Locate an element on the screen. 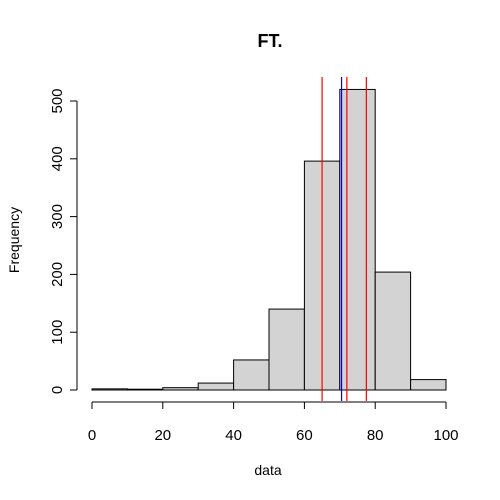 This screenshot has width=500, height=500. x-tick-label-3: 60 is located at coordinates (304, 435).